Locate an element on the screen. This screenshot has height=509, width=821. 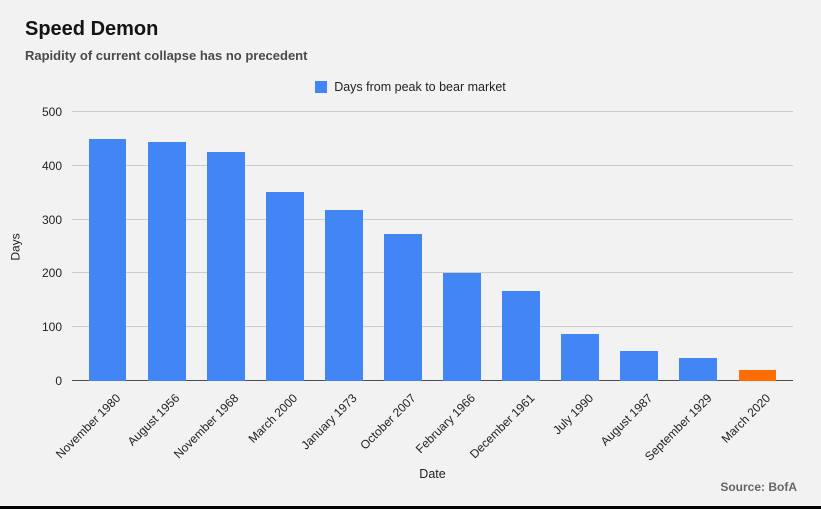
y-tick-label: 300 is located at coordinates (51, 219).